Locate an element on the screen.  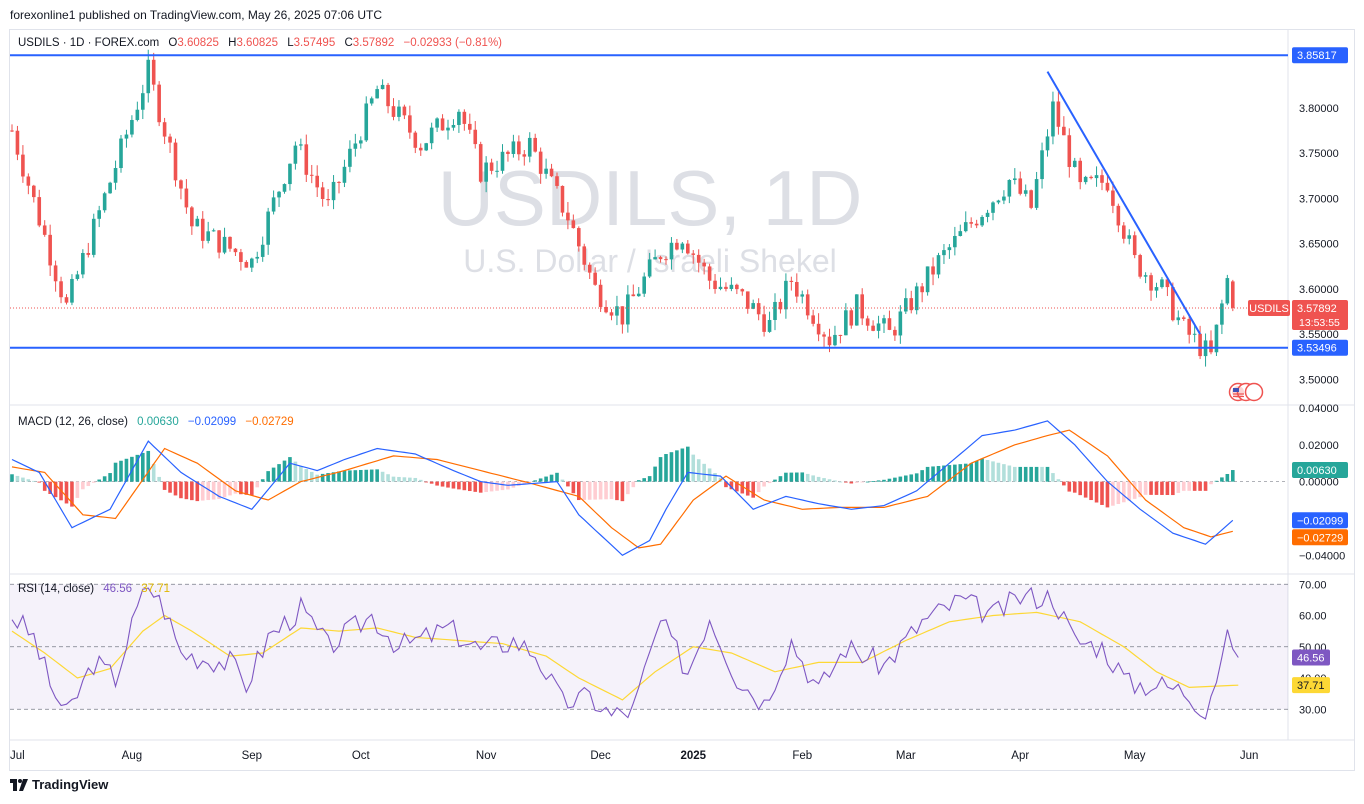
macd-signal-line is located at coordinates (622, 489).